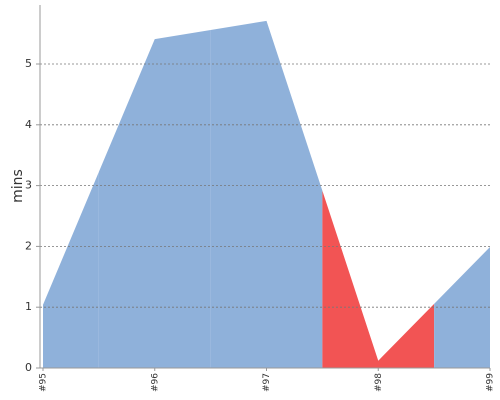  What do you see at coordinates (28, 185) in the screenshot?
I see `y-tick-label: 3` at bounding box center [28, 185].